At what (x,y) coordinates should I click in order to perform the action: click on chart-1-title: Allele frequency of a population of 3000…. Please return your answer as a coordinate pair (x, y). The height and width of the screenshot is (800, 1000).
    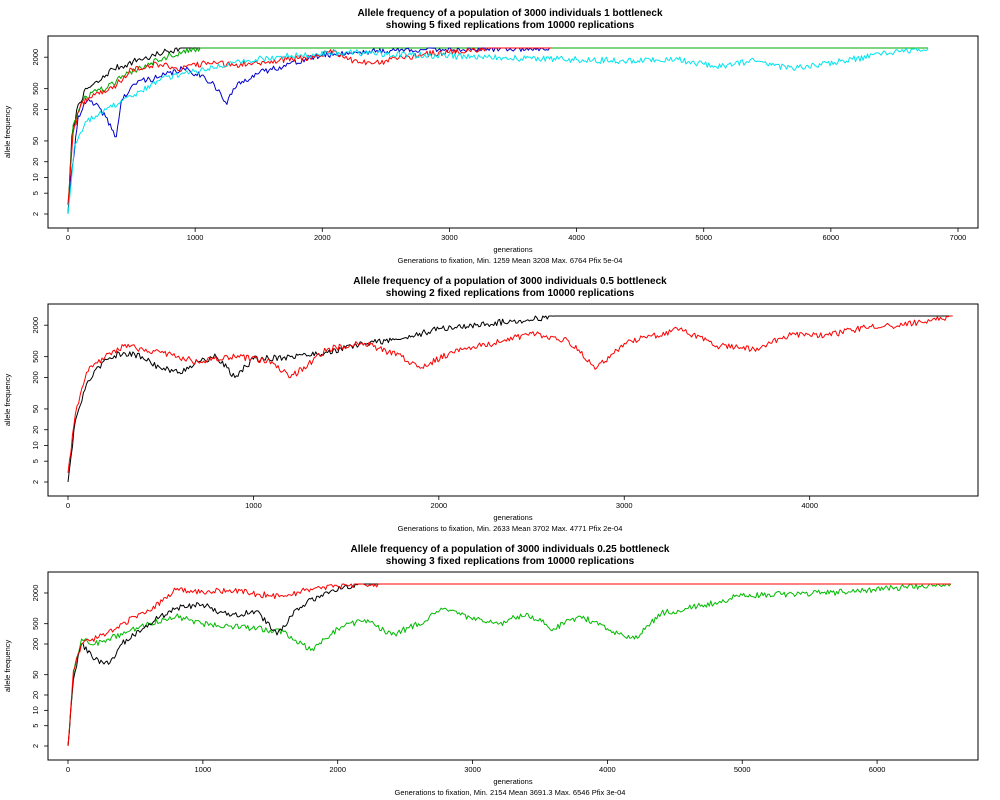
    Looking at the image, I should click on (510, 13).